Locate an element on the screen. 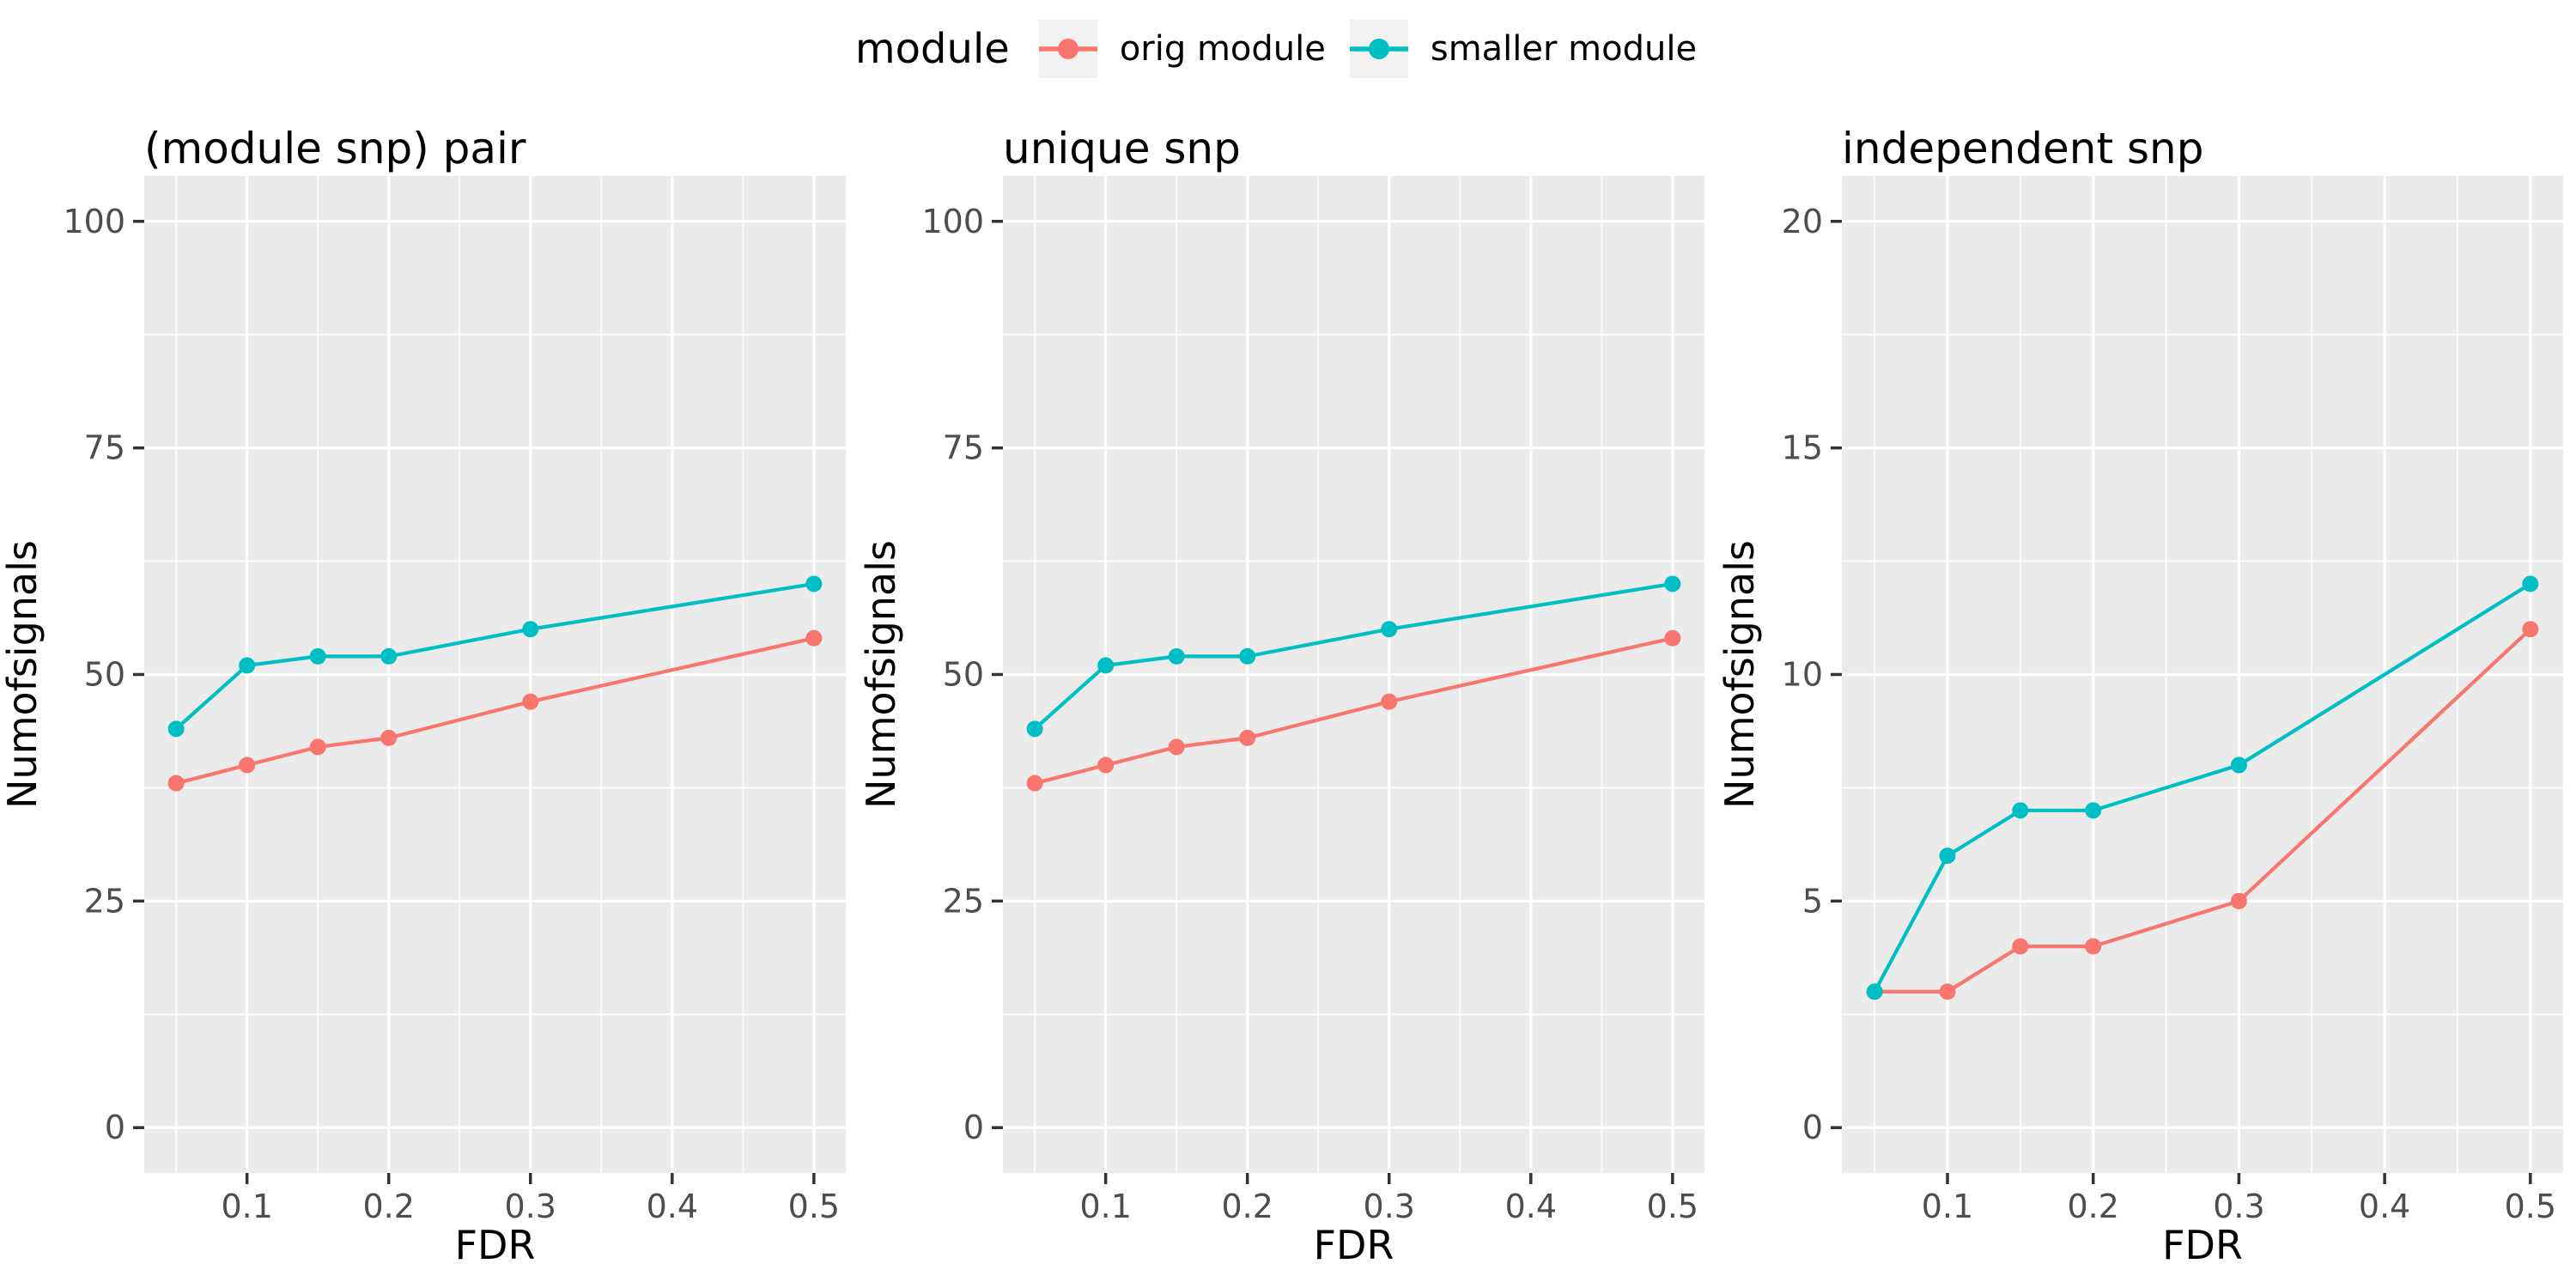 The height and width of the screenshot is (1288, 2576). legend-item-orig-module: orig module is located at coordinates (1182, 49).